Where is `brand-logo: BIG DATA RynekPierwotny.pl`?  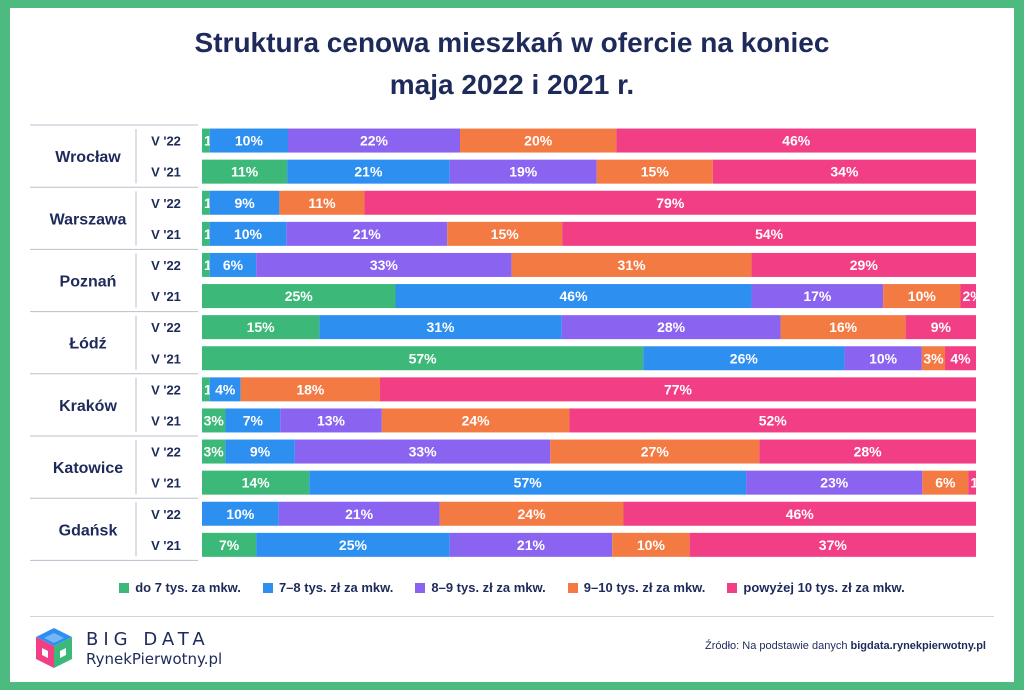
brand-logo: BIG DATA RynekPierwotny.pl is located at coordinates (127, 648).